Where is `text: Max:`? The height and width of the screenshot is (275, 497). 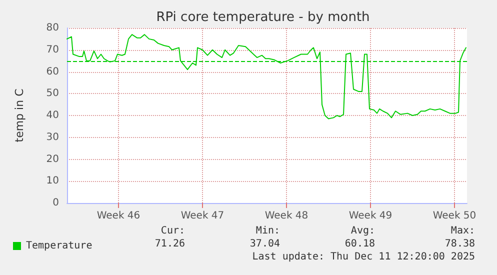
text: Max: is located at coordinates (463, 231).